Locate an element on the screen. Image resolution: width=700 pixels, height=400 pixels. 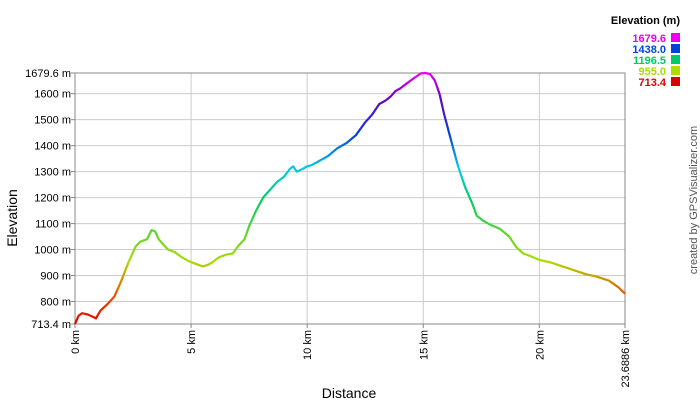
y-tick-label: 1200 m is located at coordinates (52, 199).